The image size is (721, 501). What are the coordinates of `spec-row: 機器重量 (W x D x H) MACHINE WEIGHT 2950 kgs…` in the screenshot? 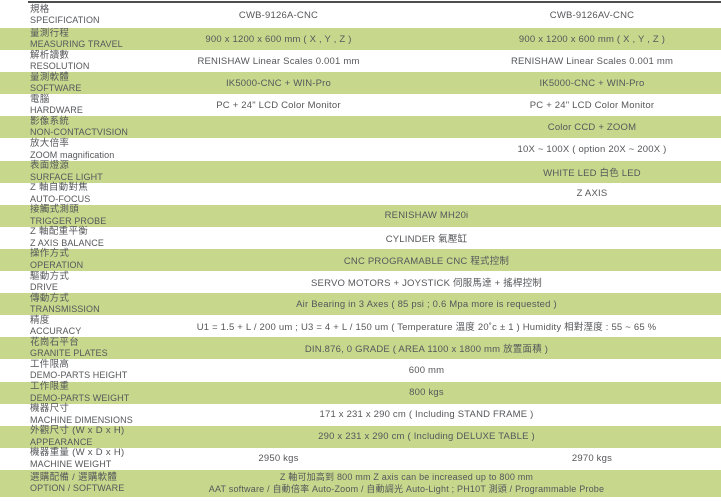 It's located at (360, 458).